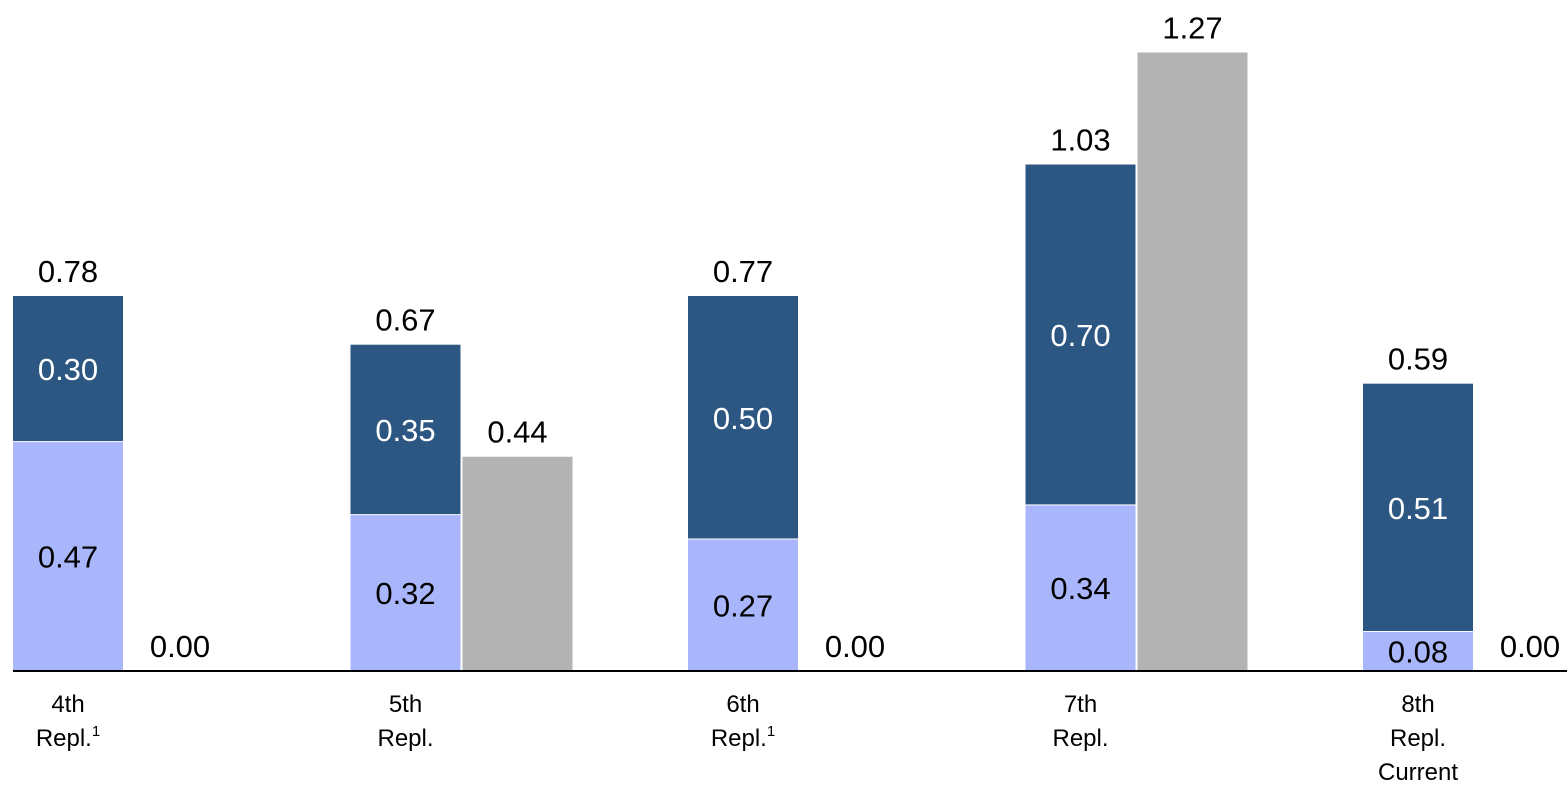 This screenshot has width=1567, height=794. I want to click on total-label: 0.67, so click(405, 320).